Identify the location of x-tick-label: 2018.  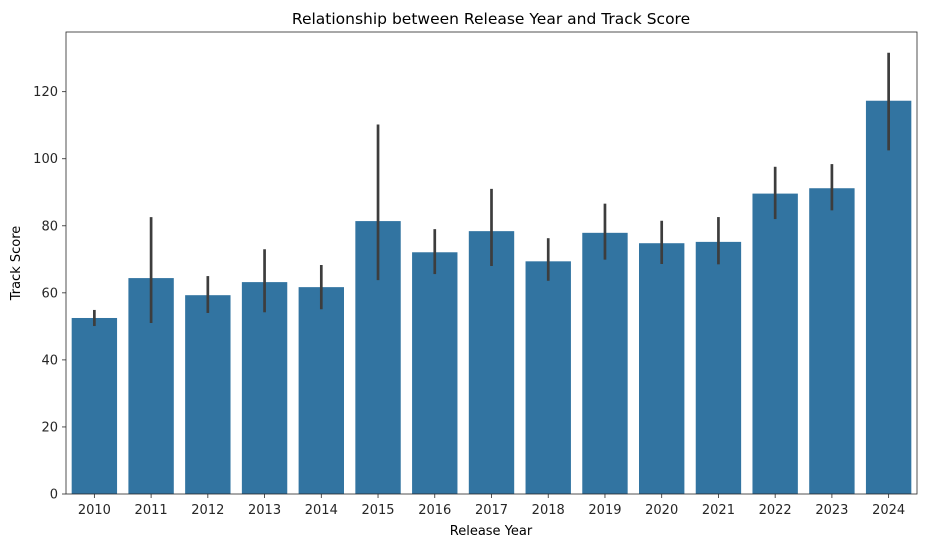
(548, 510).